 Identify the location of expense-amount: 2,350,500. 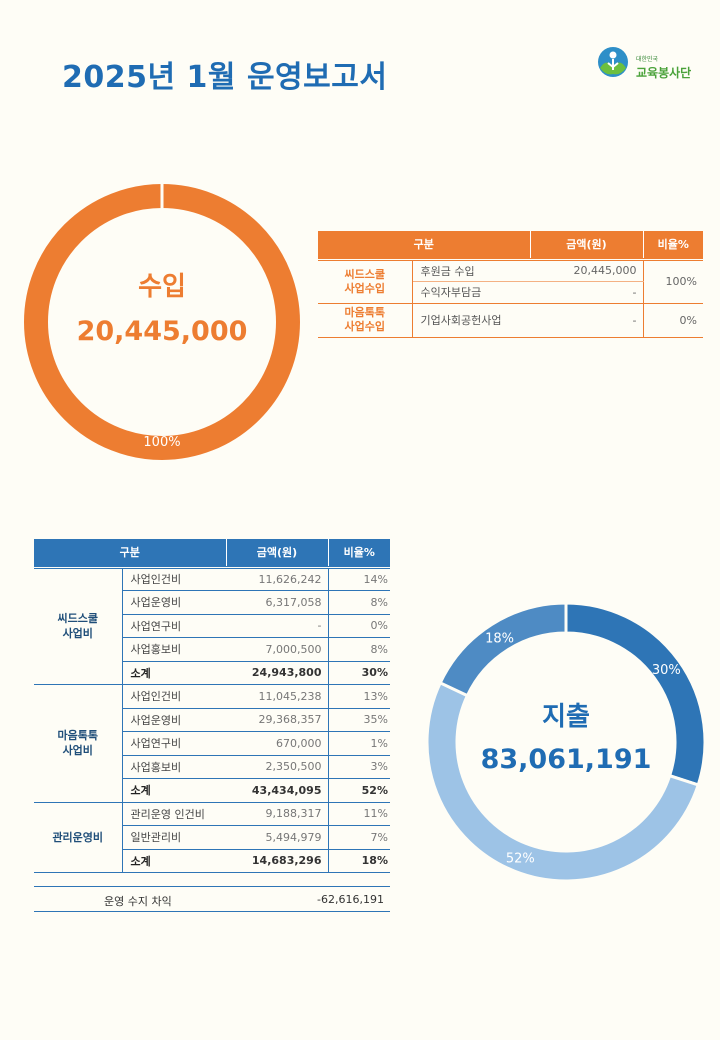
(277, 767).